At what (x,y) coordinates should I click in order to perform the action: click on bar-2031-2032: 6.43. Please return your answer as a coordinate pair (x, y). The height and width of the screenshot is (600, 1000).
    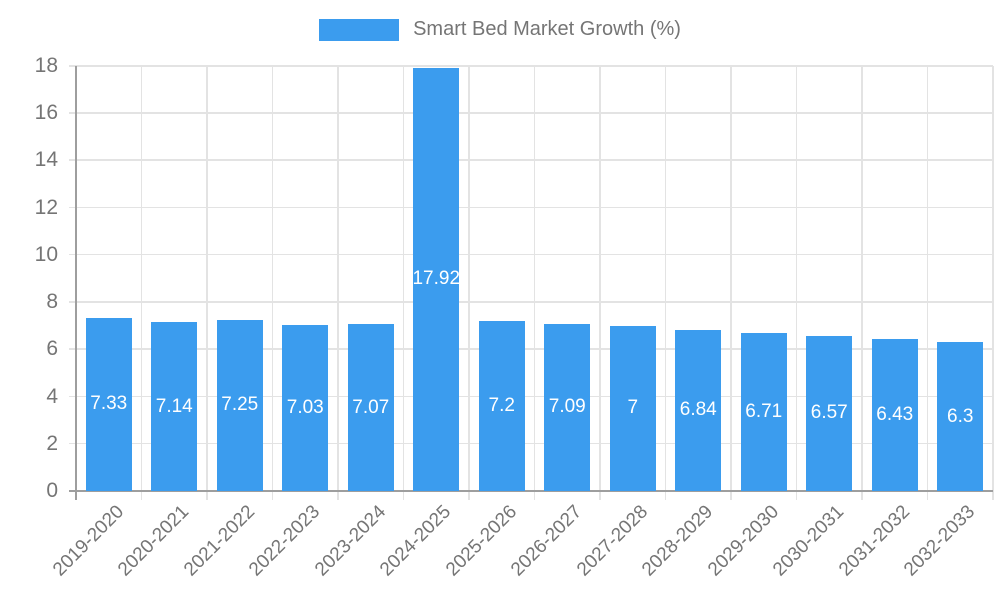
    Looking at the image, I should click on (894, 415).